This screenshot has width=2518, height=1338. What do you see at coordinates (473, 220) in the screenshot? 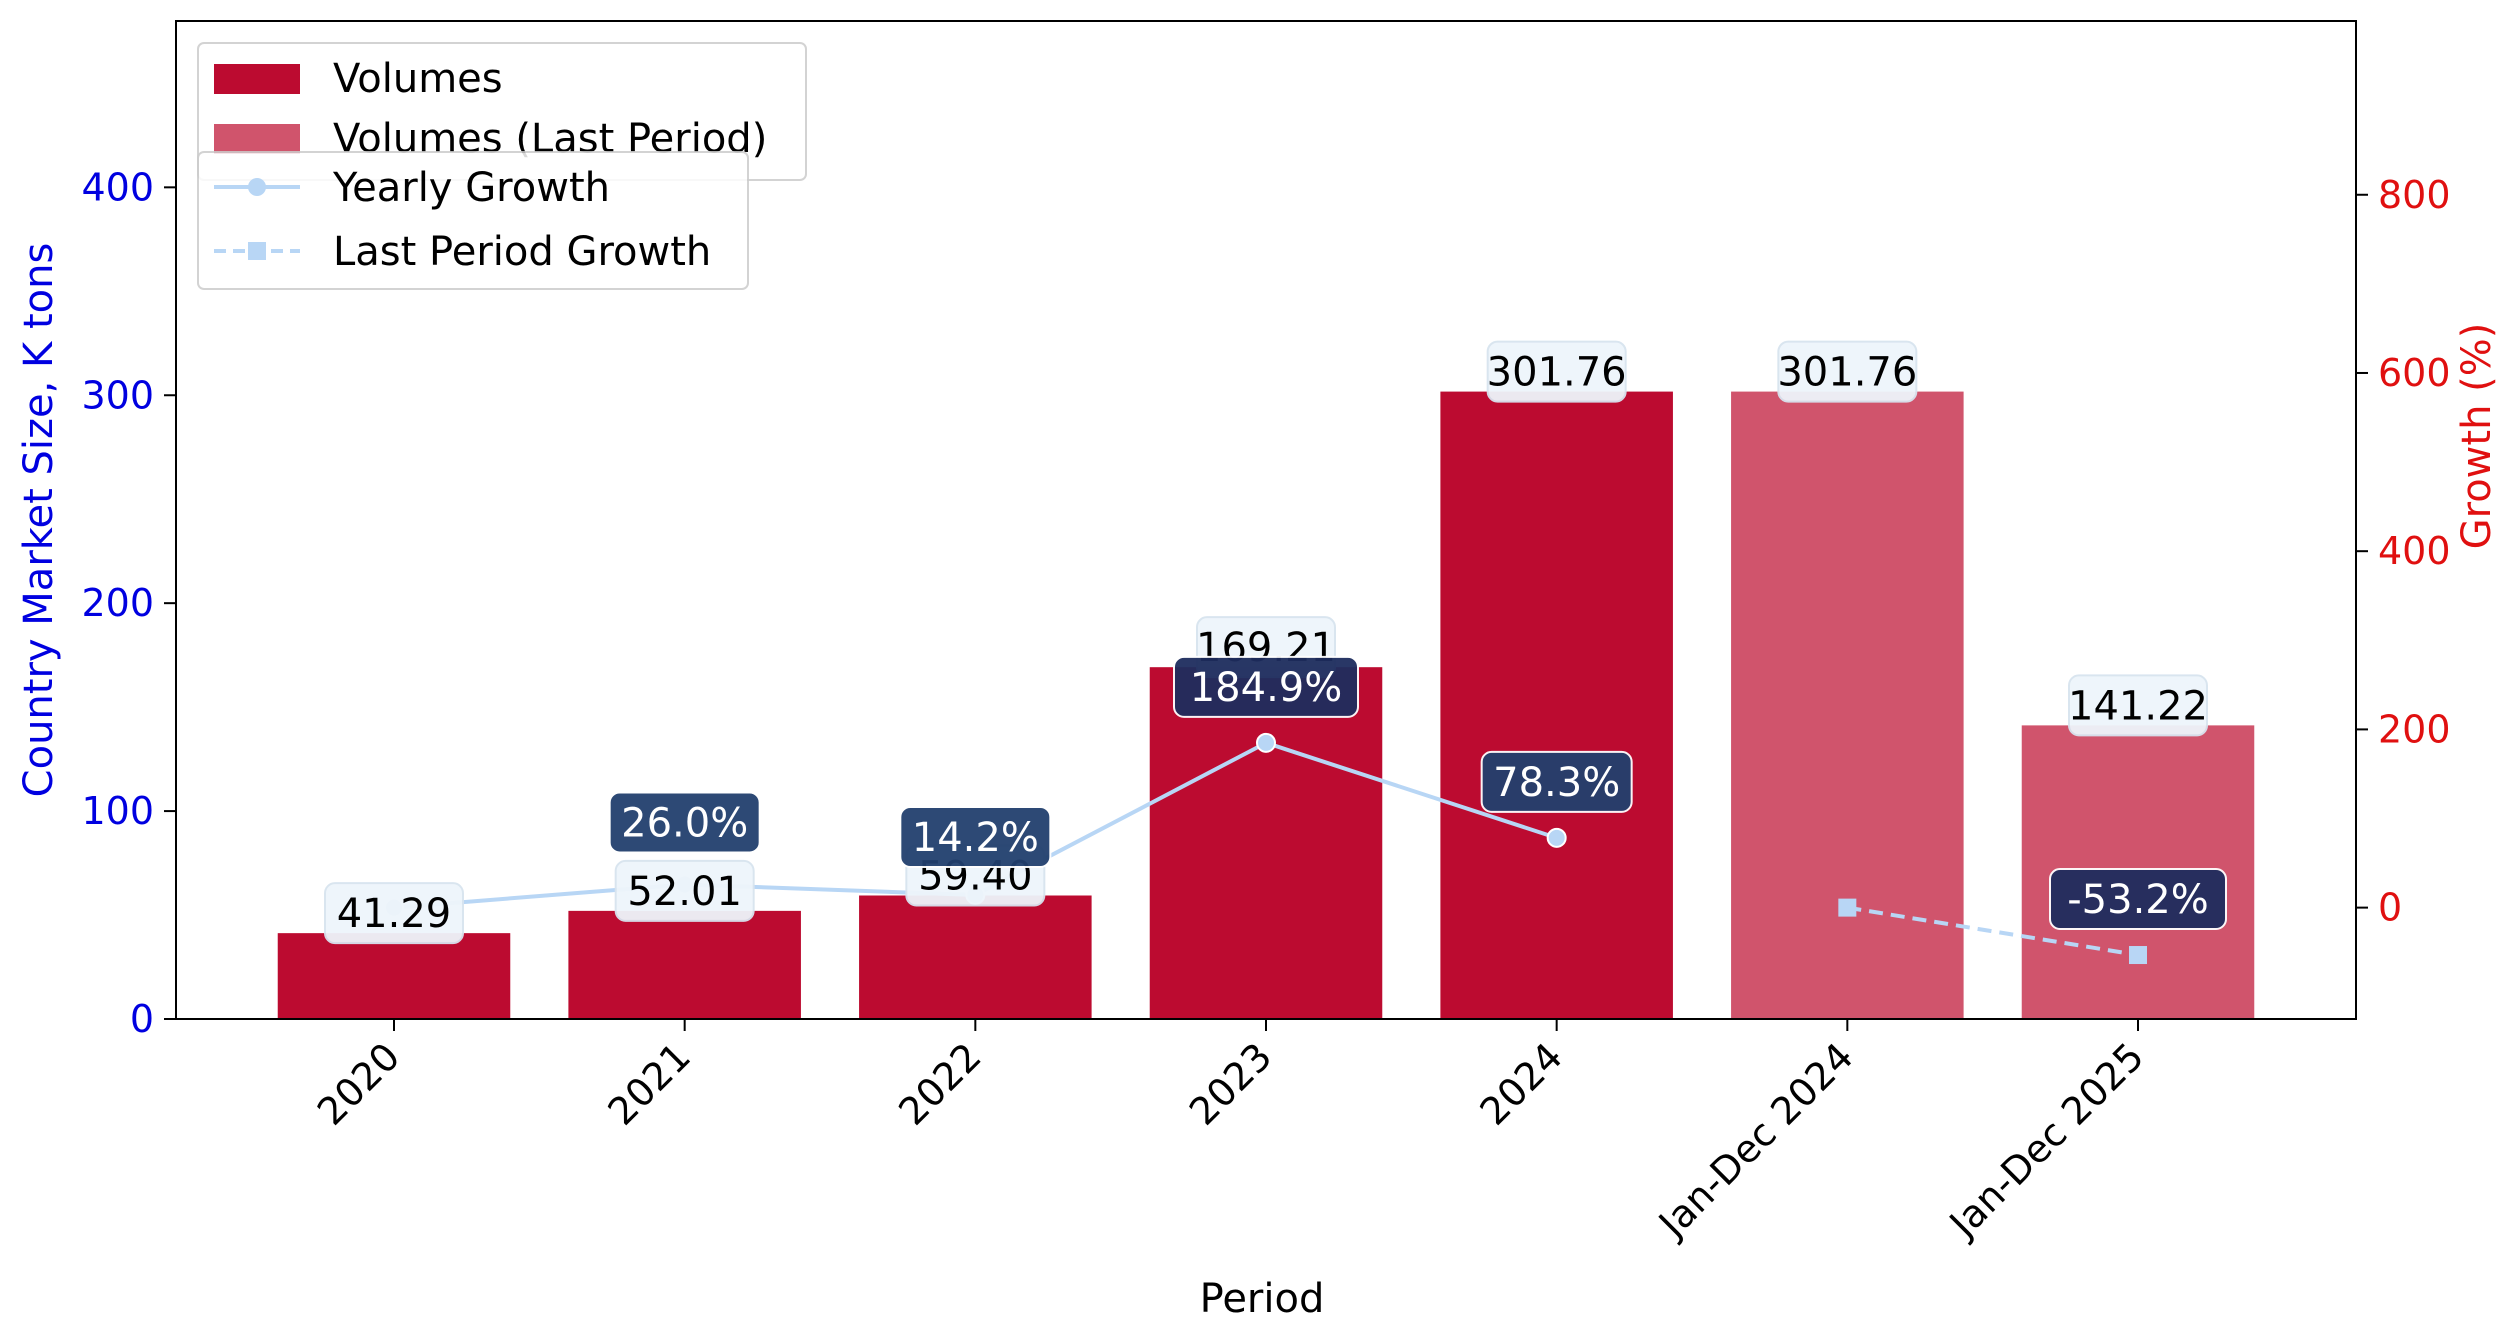
I see `legend-box-lines` at bounding box center [473, 220].